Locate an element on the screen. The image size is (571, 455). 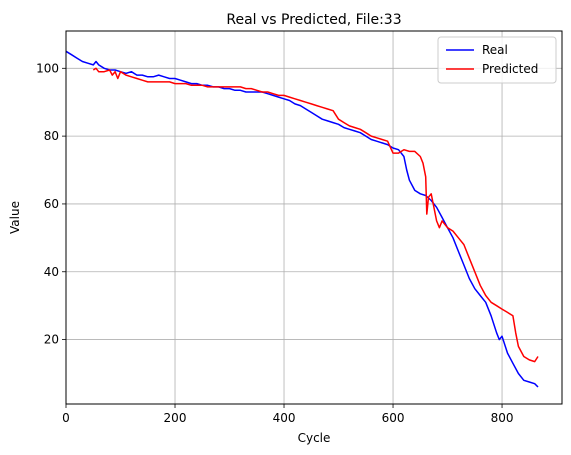
y-axis-label: Value is located at coordinates (15, 217).